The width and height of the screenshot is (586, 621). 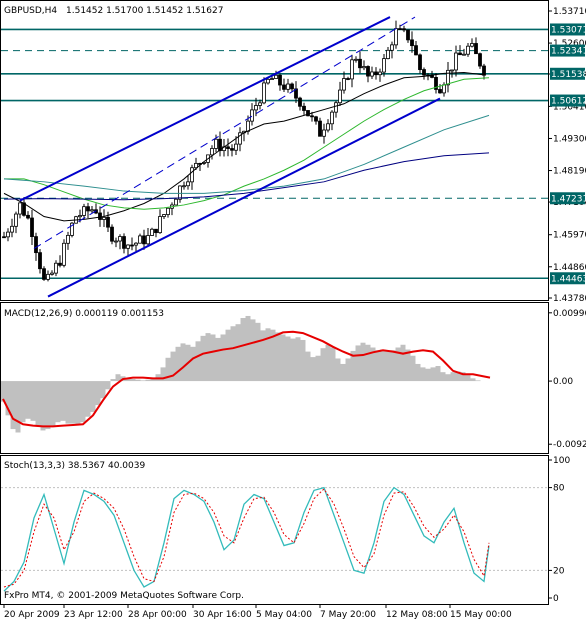 I want to click on macd-tick-label: 0.00, so click(x=563, y=382).